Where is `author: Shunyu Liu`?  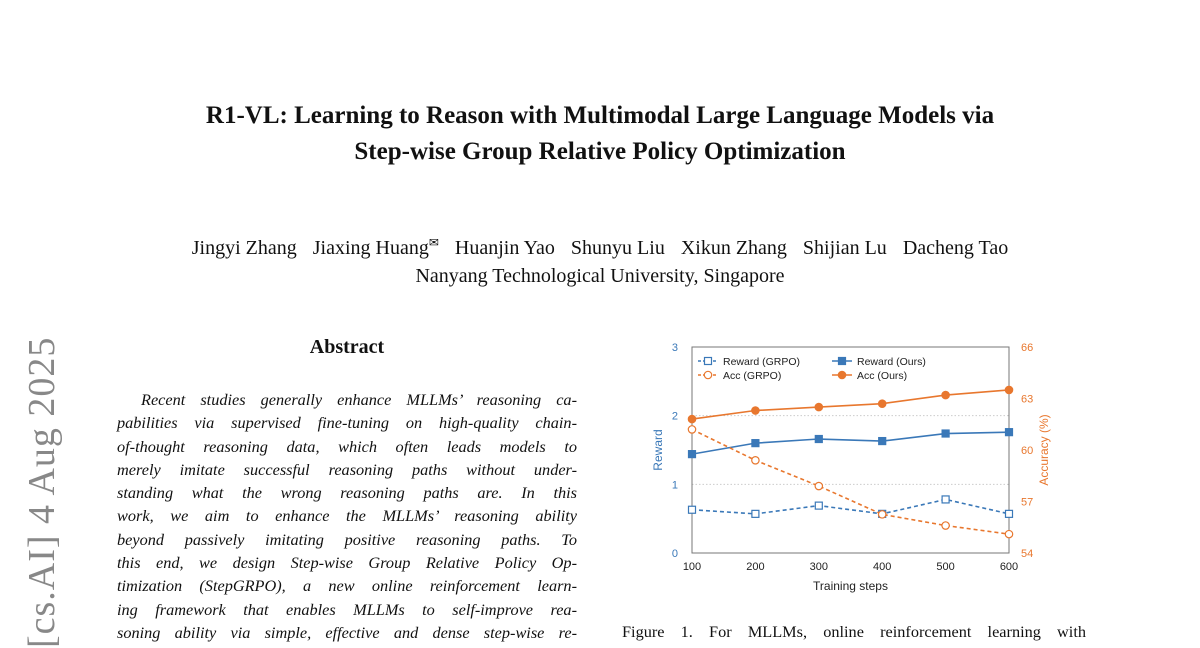
author: Shunyu Liu is located at coordinates (617, 247).